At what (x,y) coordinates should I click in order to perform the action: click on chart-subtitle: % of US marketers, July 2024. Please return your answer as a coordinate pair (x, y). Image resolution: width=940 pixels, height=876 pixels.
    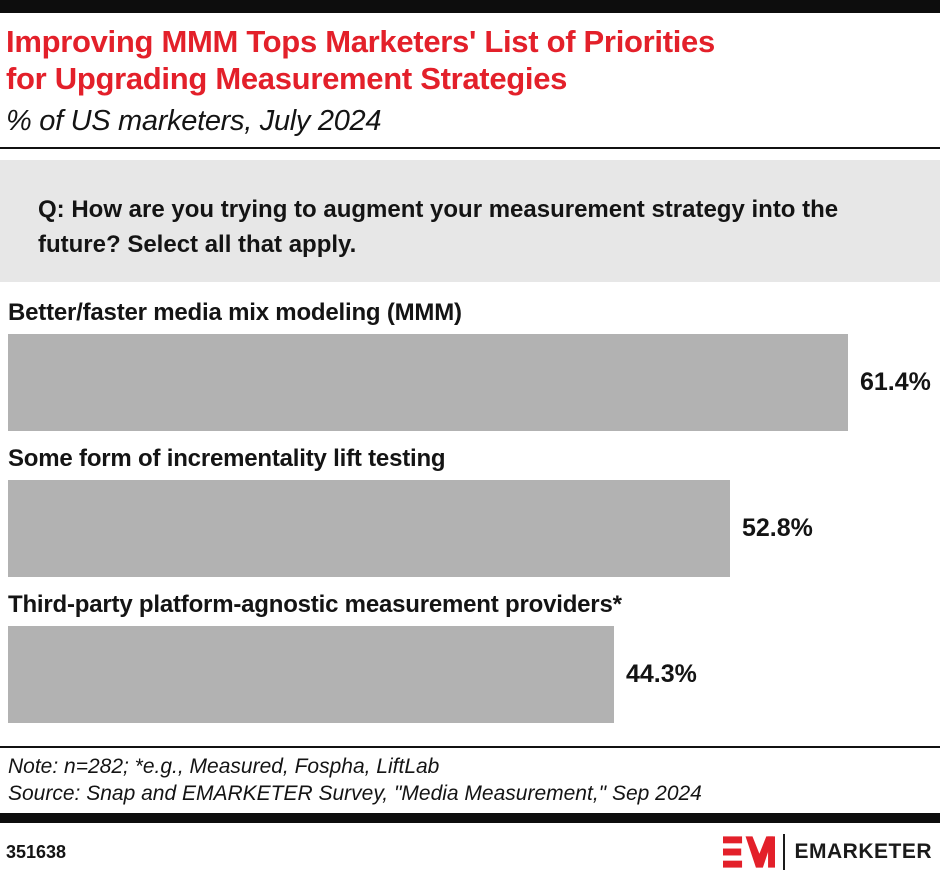
    Looking at the image, I should click on (194, 120).